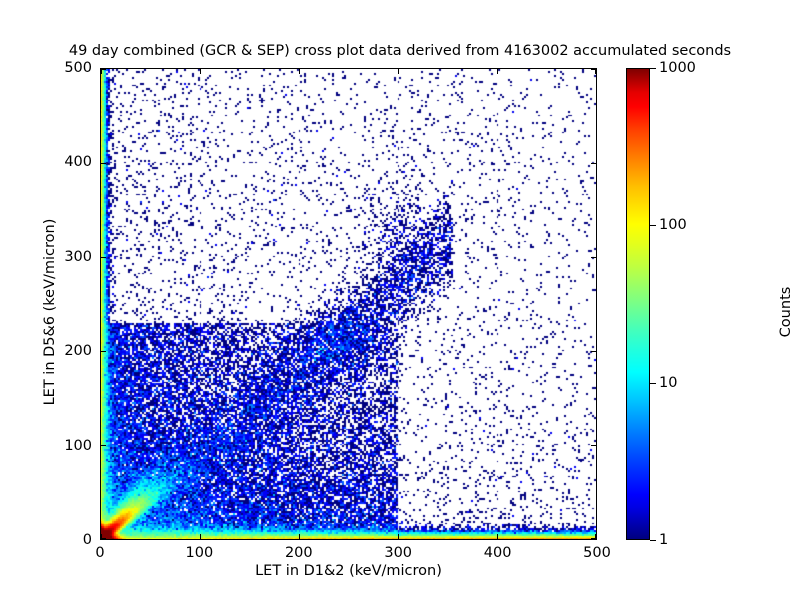 The height and width of the screenshot is (600, 800). I want to click on ytick-label: 100, so click(78, 445).